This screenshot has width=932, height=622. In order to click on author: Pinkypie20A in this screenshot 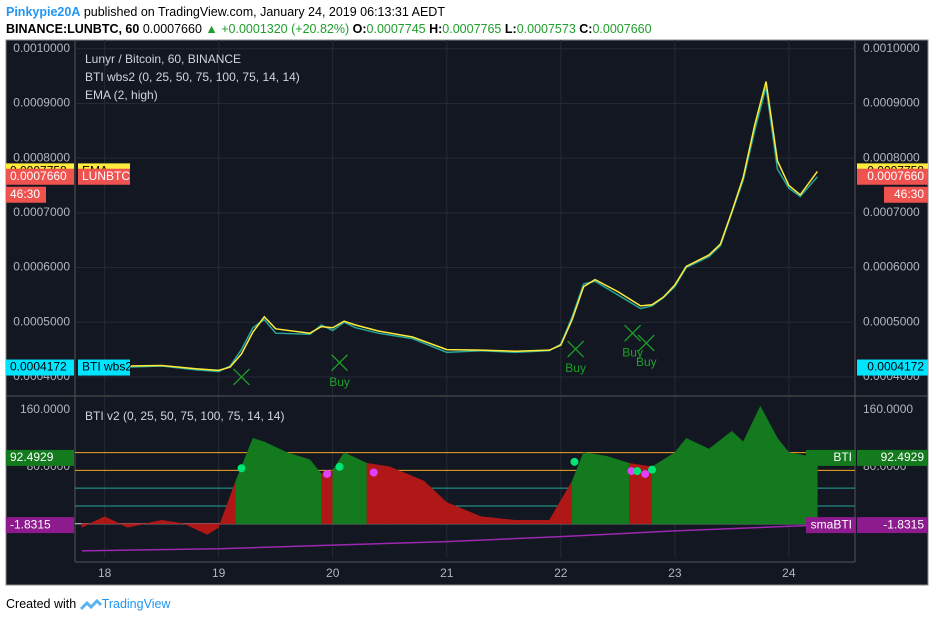, I will do `click(43, 12)`.